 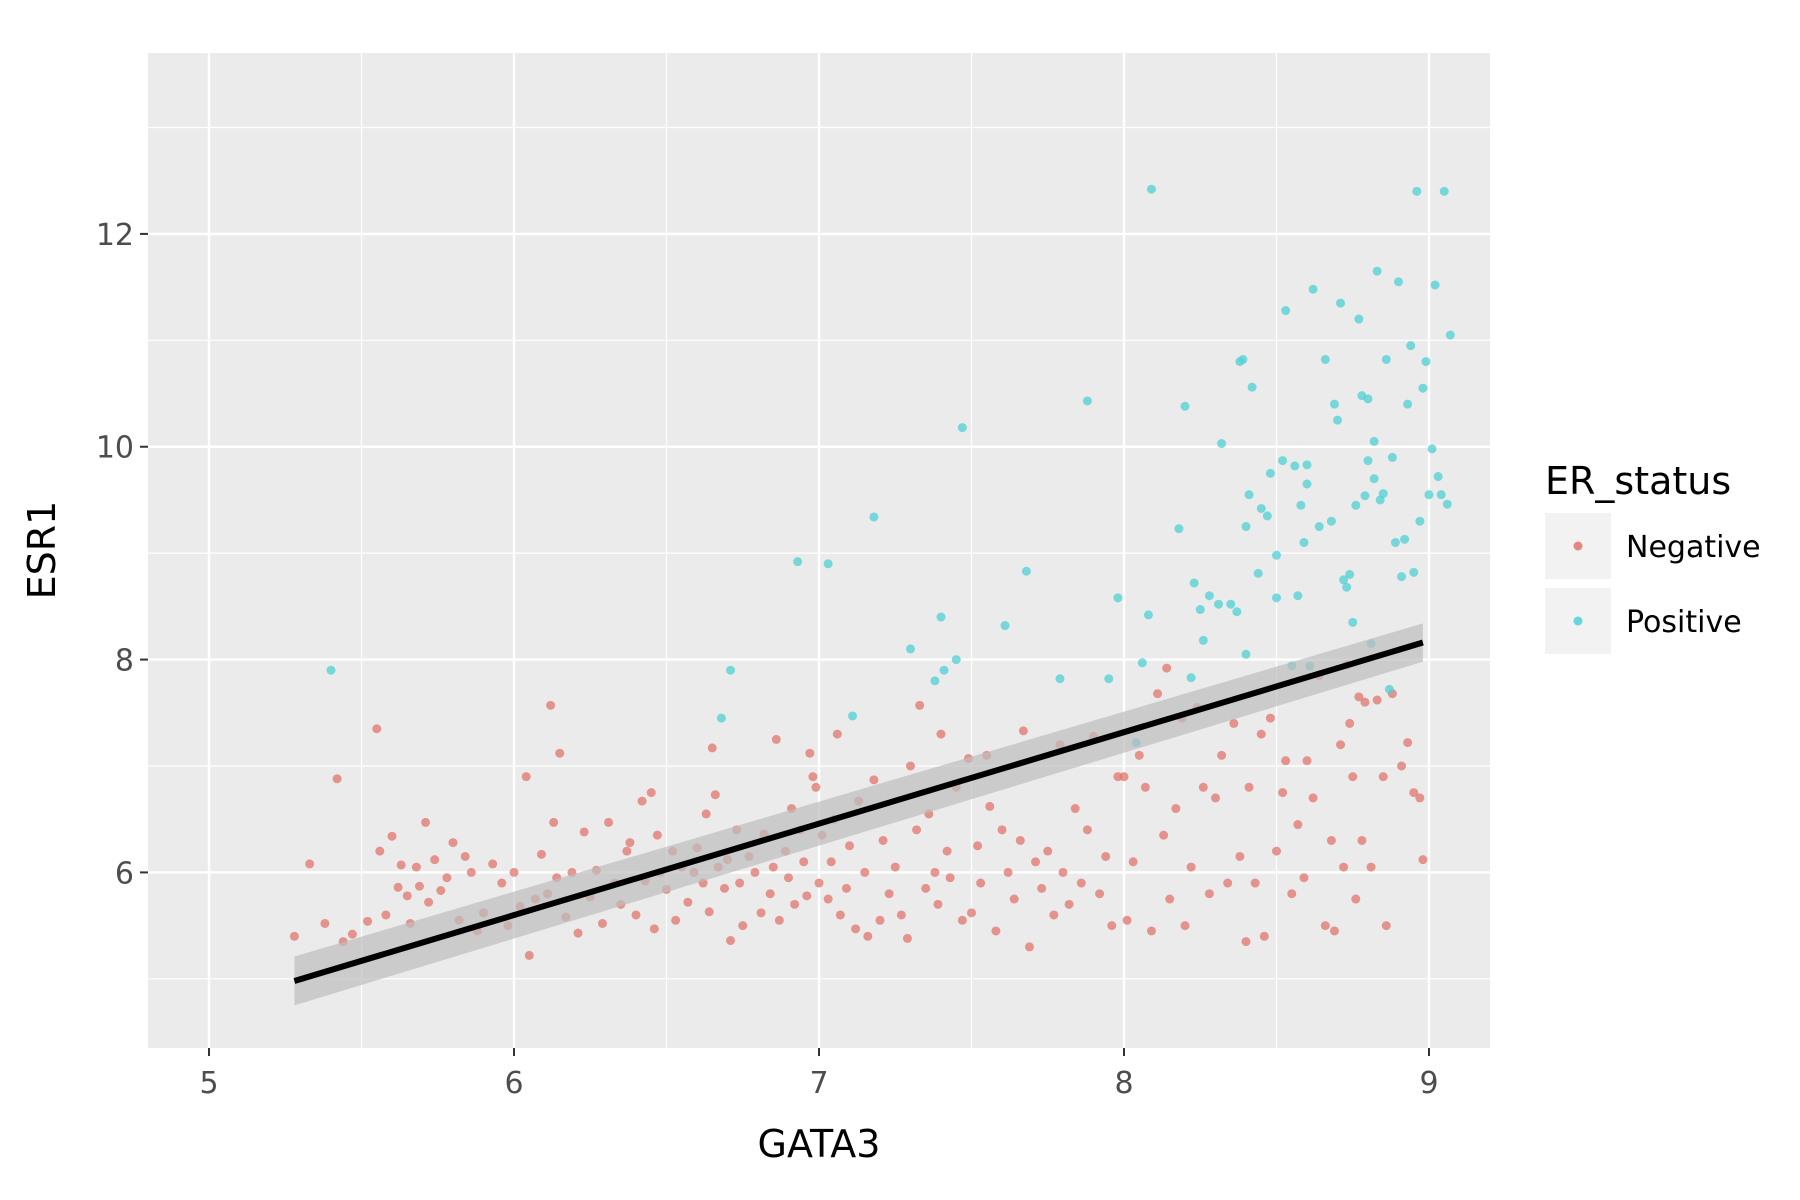 What do you see at coordinates (1638, 481) in the screenshot?
I see `legend-title: ER_status` at bounding box center [1638, 481].